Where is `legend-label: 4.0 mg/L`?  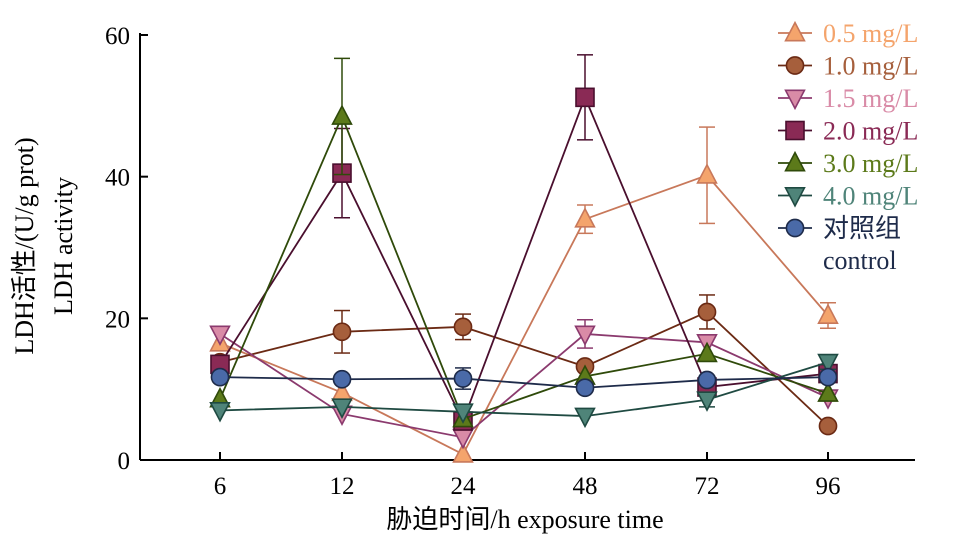
legend-label: 4.0 mg/L is located at coordinates (870, 196).